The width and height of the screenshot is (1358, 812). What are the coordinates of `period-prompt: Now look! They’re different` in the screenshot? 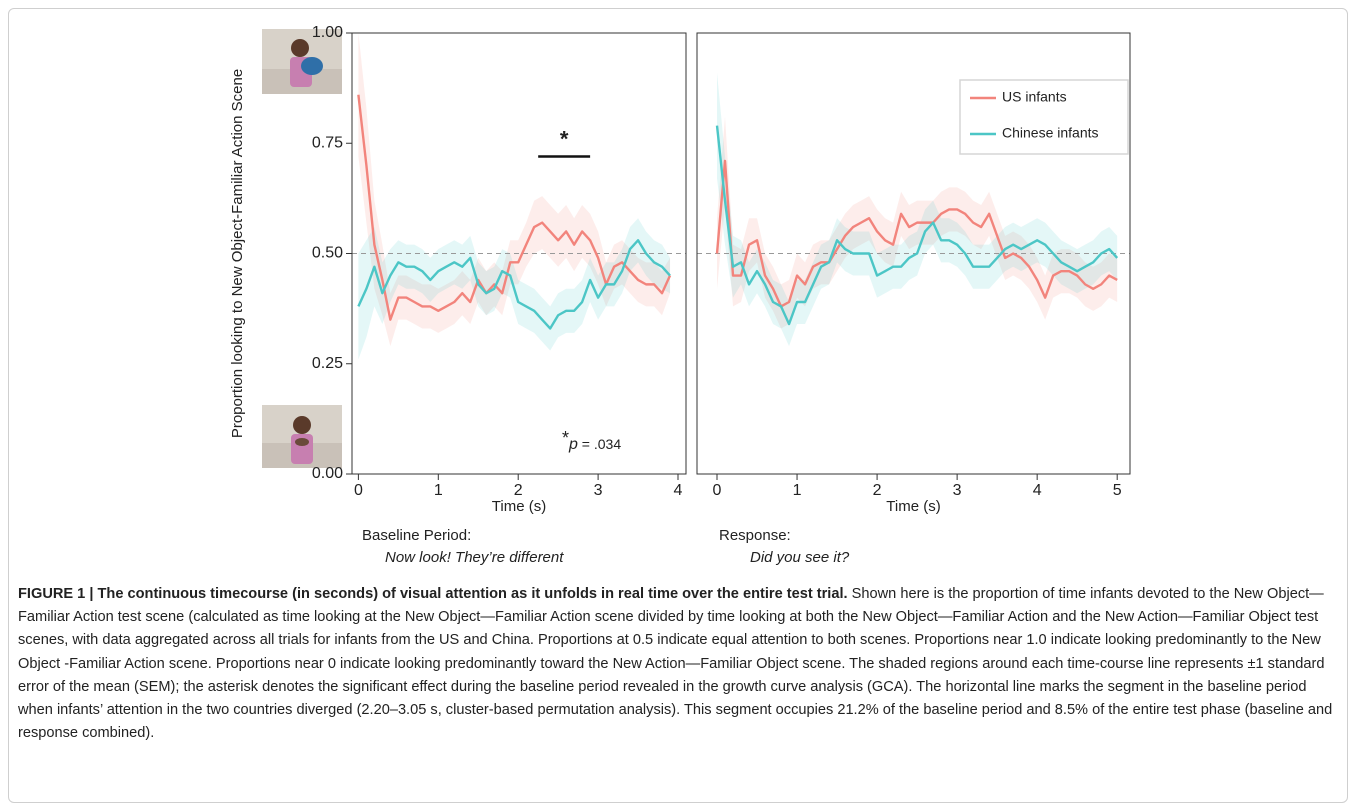 It's located at (474, 557).